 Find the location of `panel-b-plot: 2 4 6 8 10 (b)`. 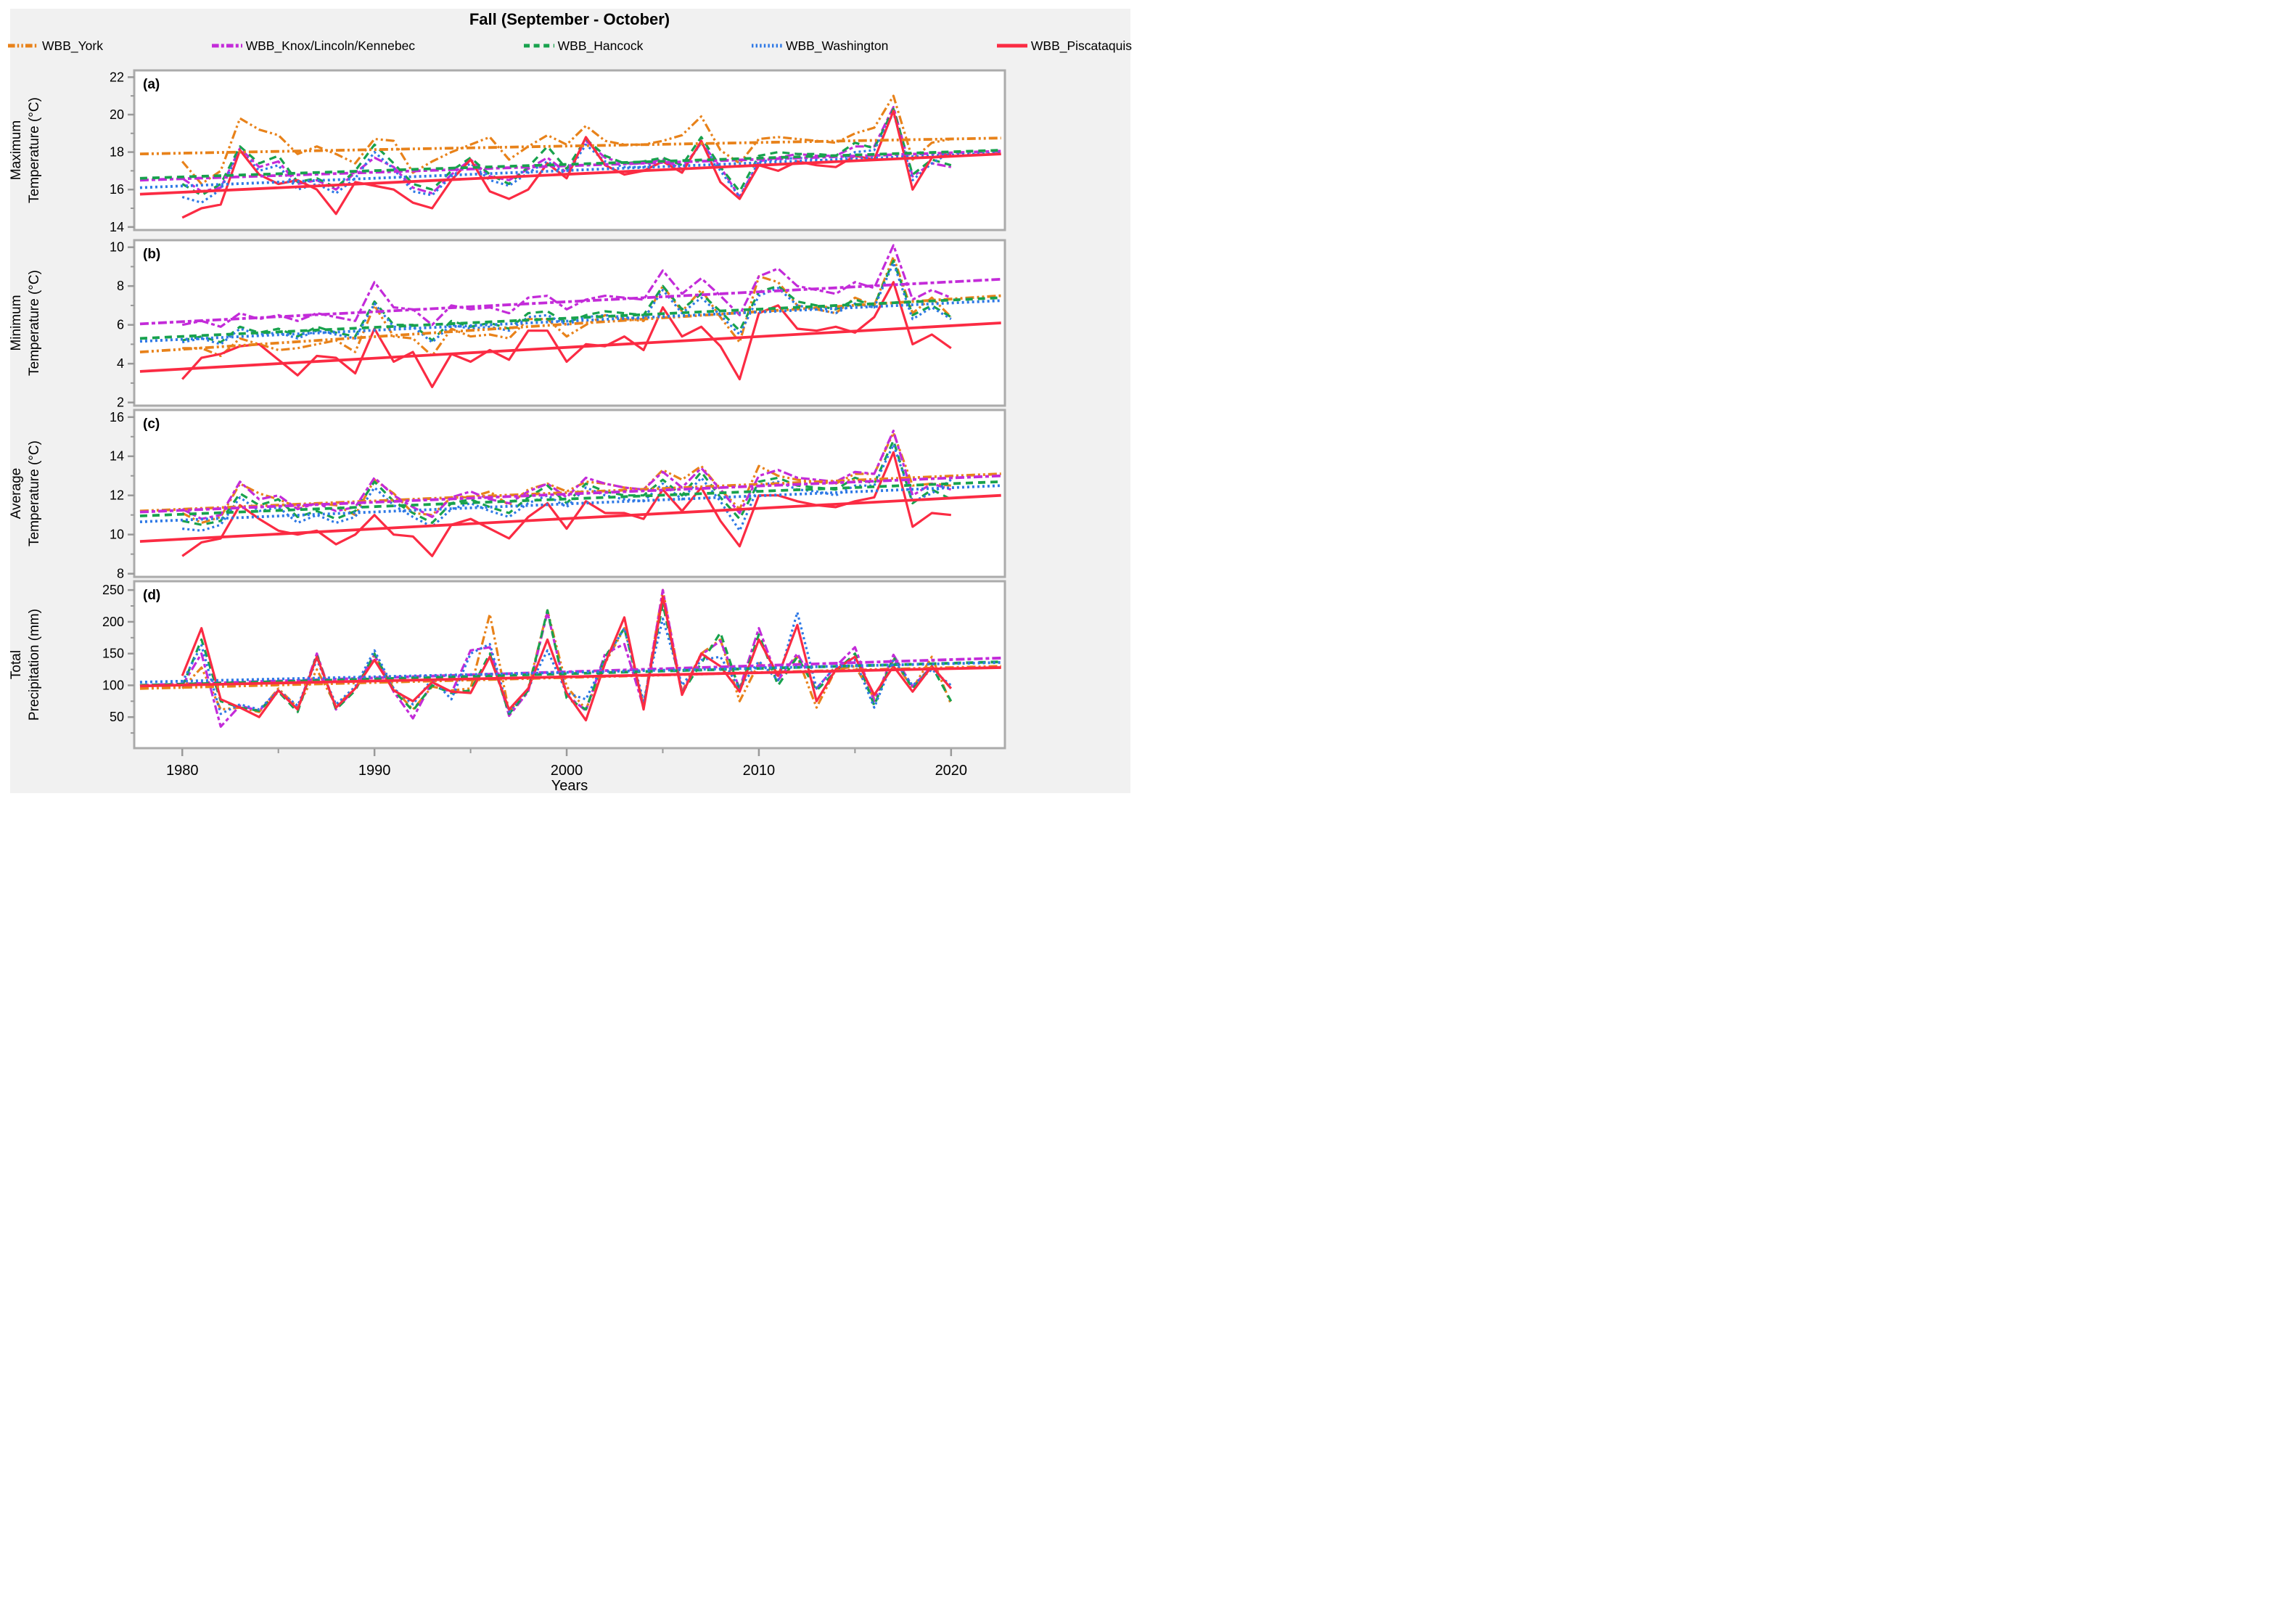

panel-b-plot: 2 4 6 8 10 (b) is located at coordinates (558, 324).